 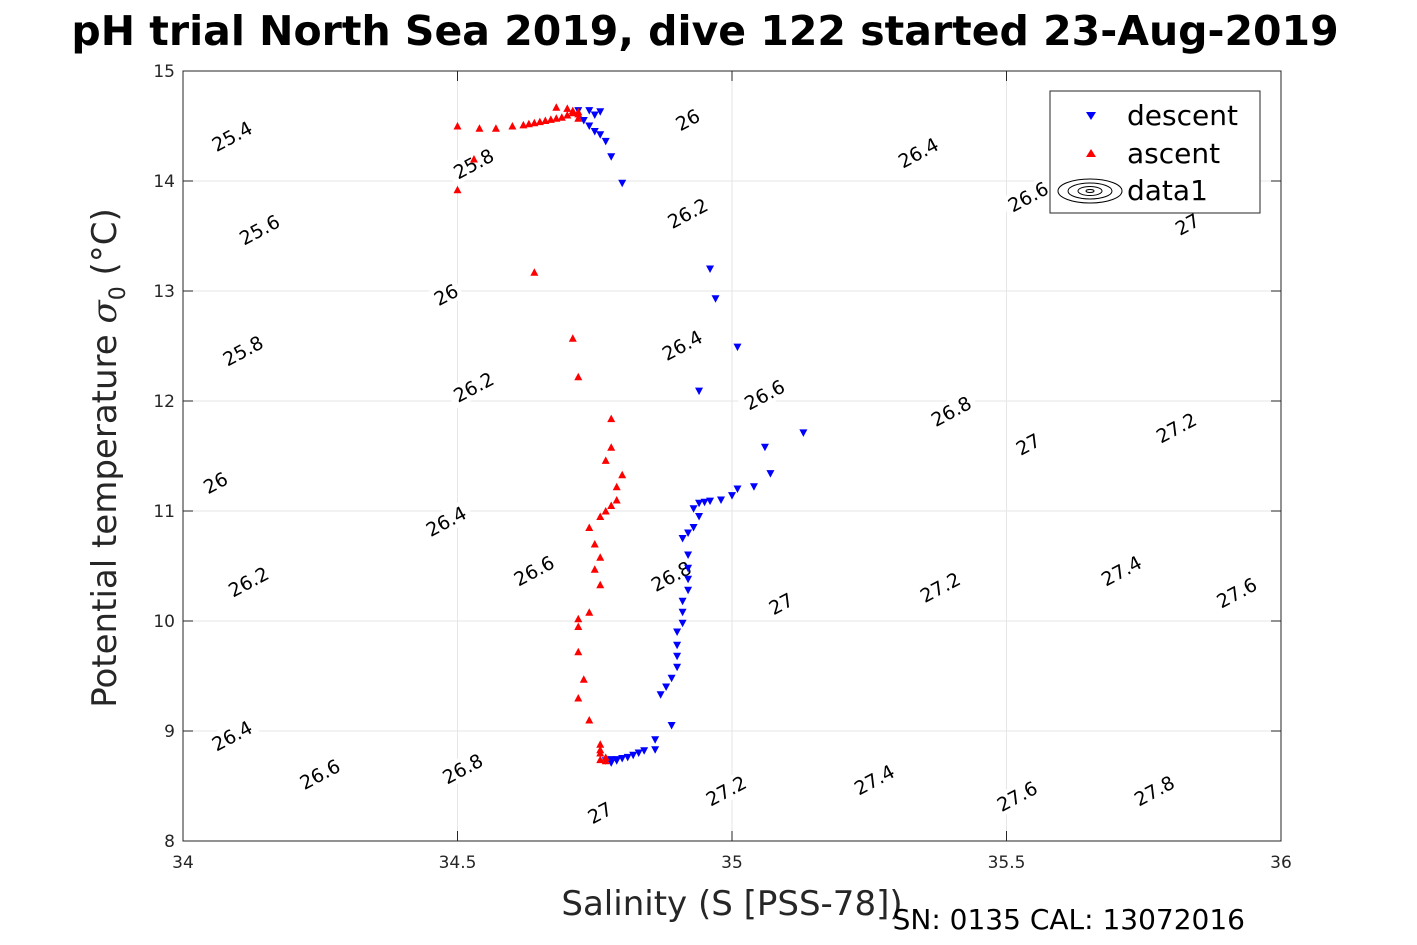 I want to click on y-tick-label: 14, so click(x=164, y=182).